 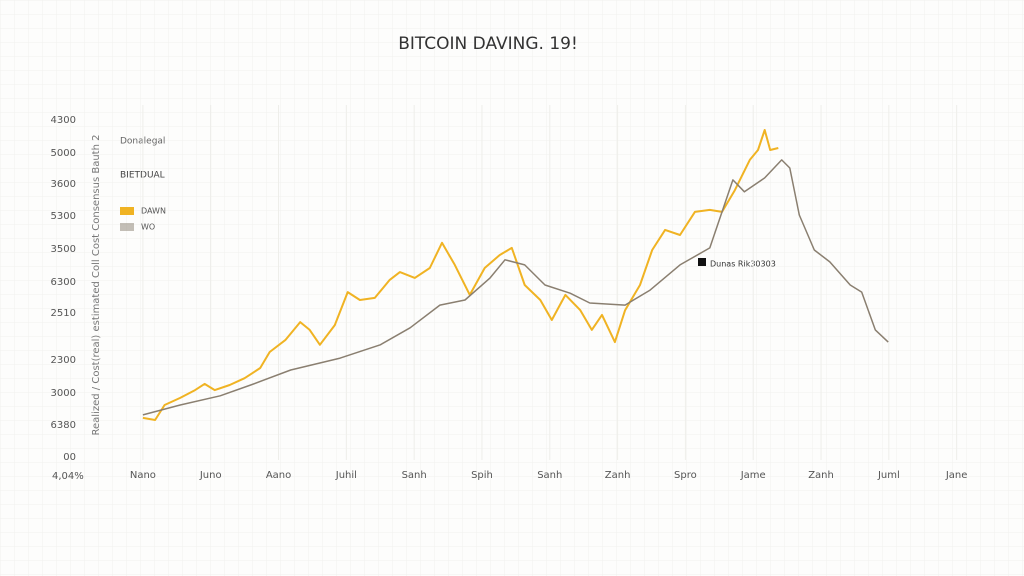 What do you see at coordinates (69, 457) in the screenshot?
I see `y-tick-label: 00` at bounding box center [69, 457].